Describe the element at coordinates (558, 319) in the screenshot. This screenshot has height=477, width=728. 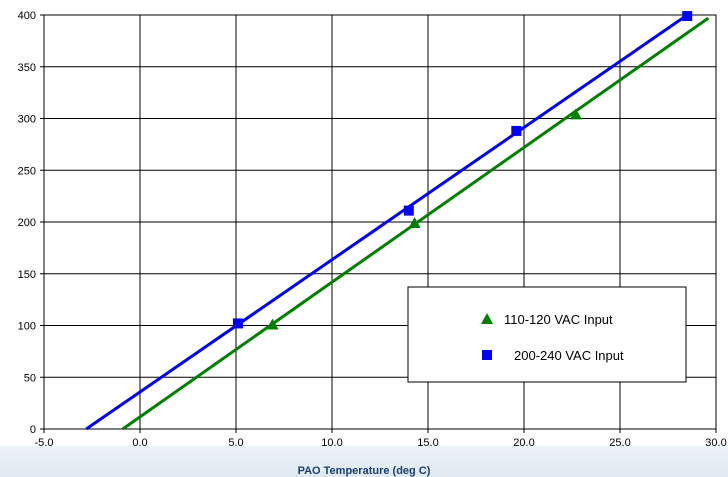
I see `legend-label-series-1: 110-120 VAC Input` at that location.